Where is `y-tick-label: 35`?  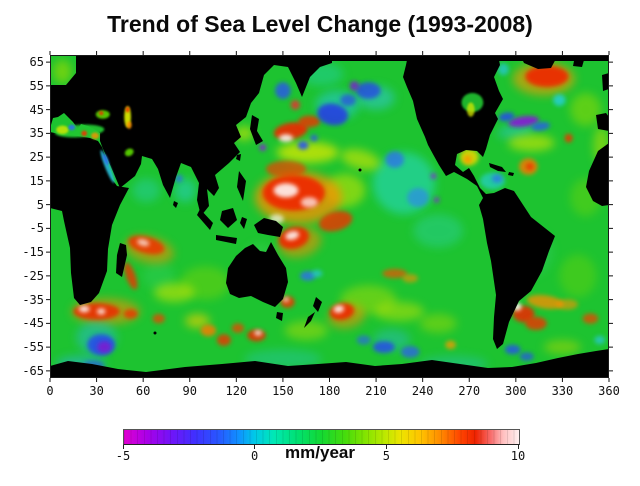 y-tick-label: 35 is located at coordinates (36, 133).